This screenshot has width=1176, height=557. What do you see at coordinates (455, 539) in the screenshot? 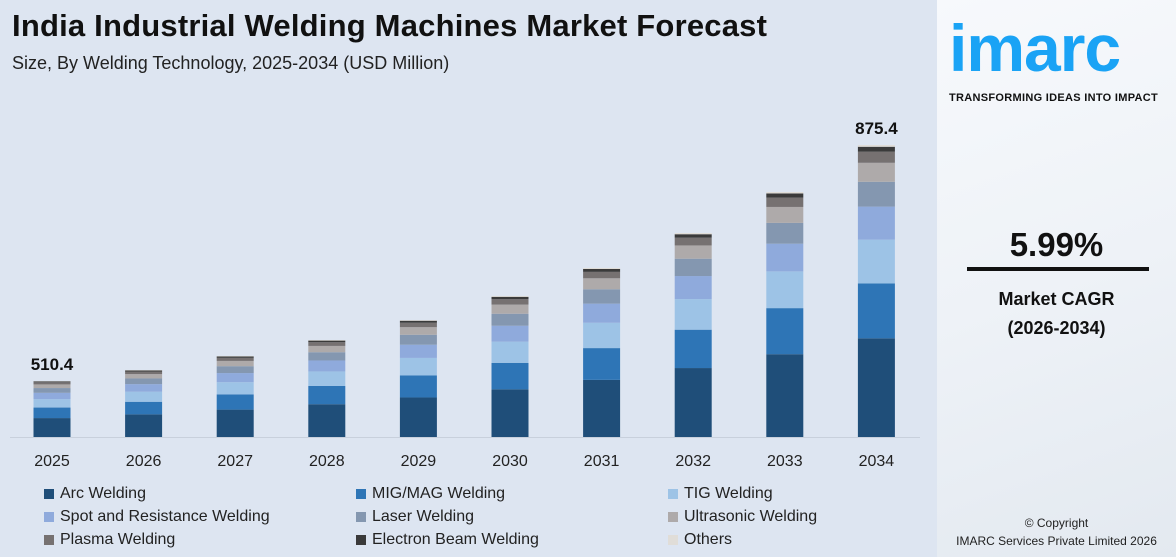
I see `legend-label: Electron Beam Welding` at bounding box center [455, 539].